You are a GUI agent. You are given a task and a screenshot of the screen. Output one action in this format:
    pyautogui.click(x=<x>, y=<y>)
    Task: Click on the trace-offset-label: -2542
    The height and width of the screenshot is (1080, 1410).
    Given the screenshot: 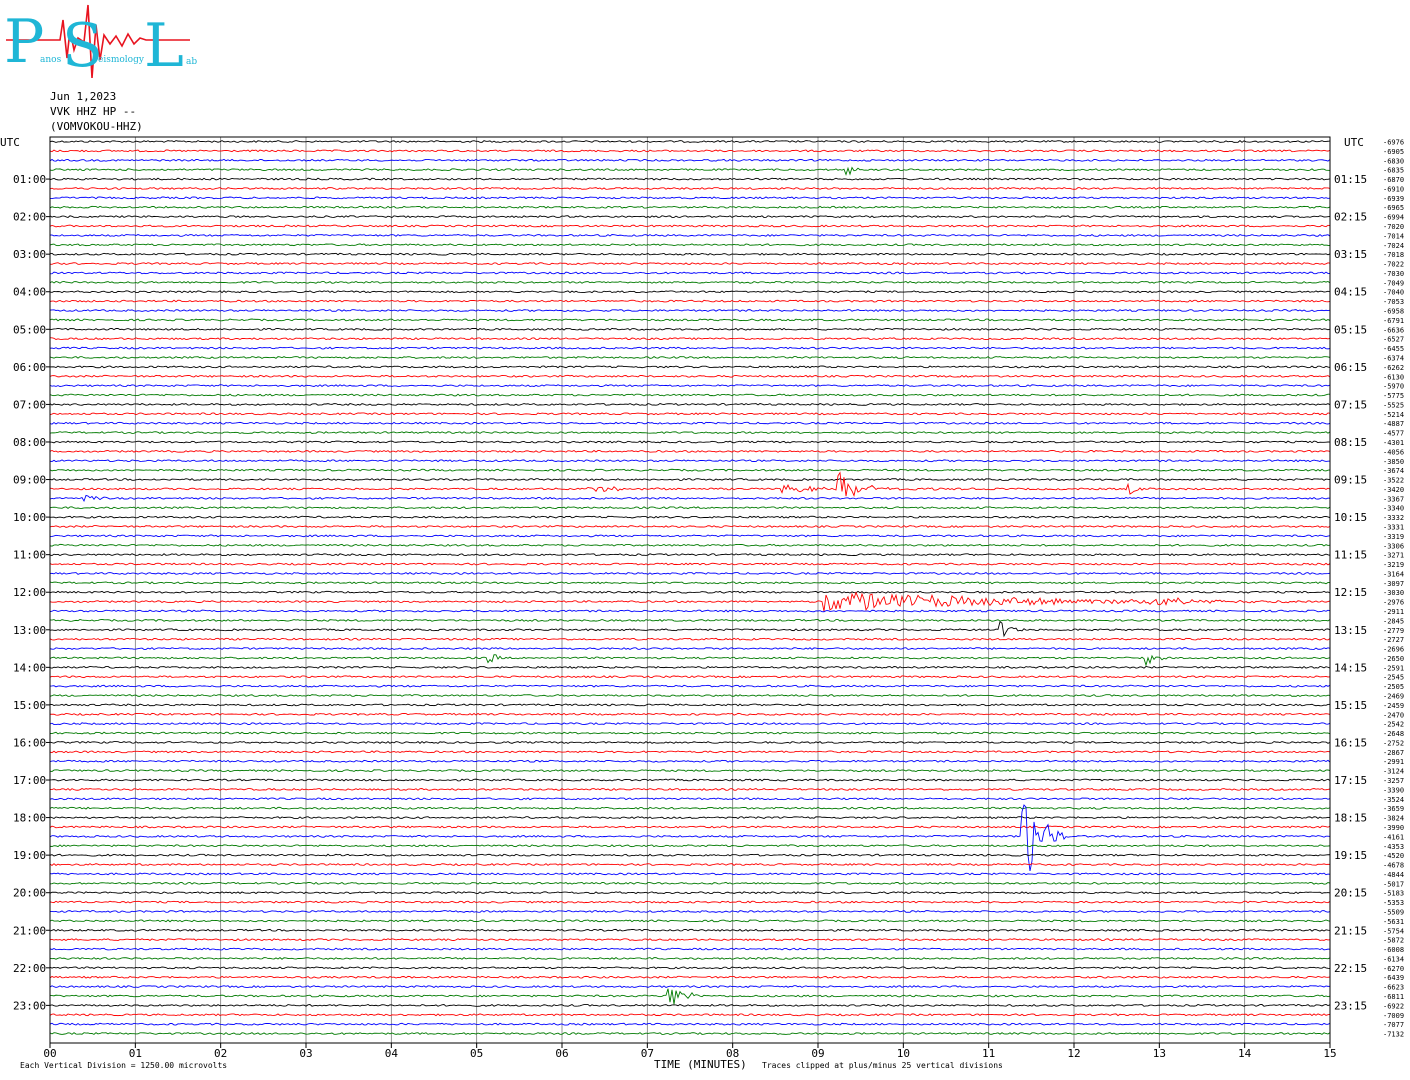 What is the action you would take?
    pyautogui.click(x=1393, y=725)
    